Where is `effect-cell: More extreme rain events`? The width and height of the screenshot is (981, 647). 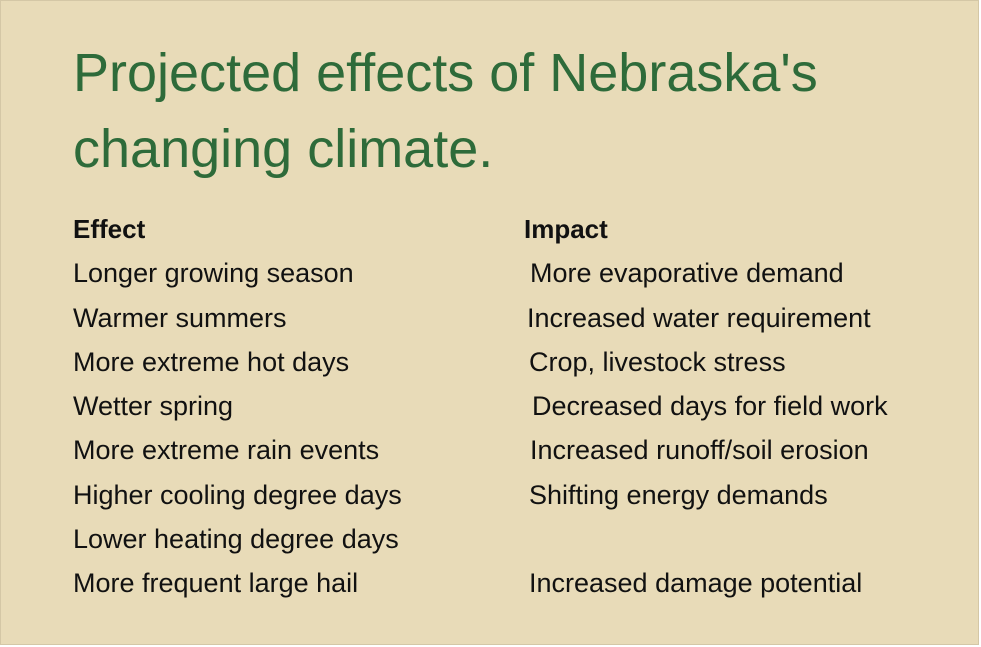 effect-cell: More extreme rain events is located at coordinates (226, 450).